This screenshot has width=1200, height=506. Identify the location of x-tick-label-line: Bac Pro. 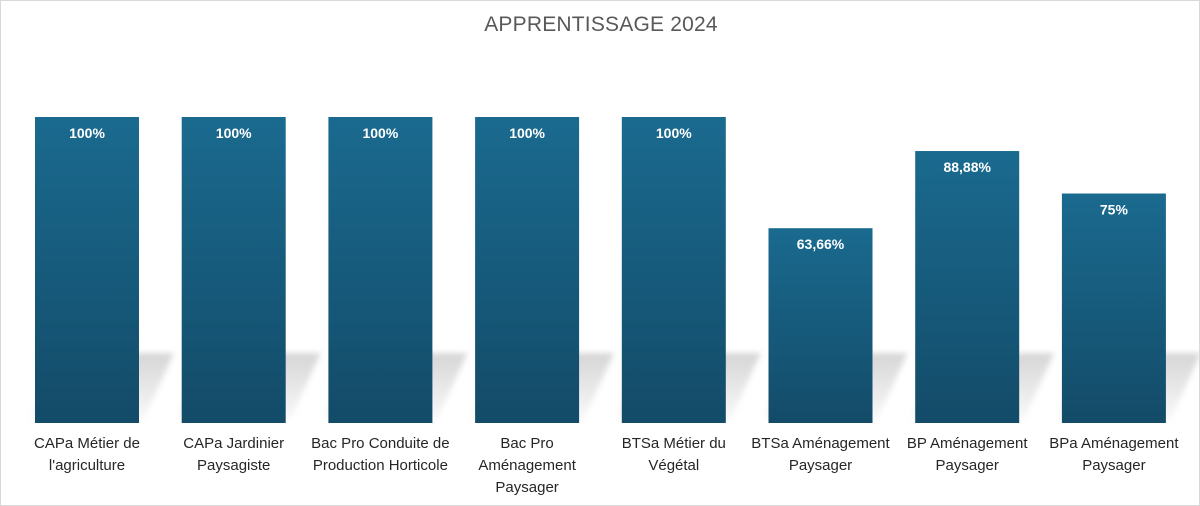
(527, 443).